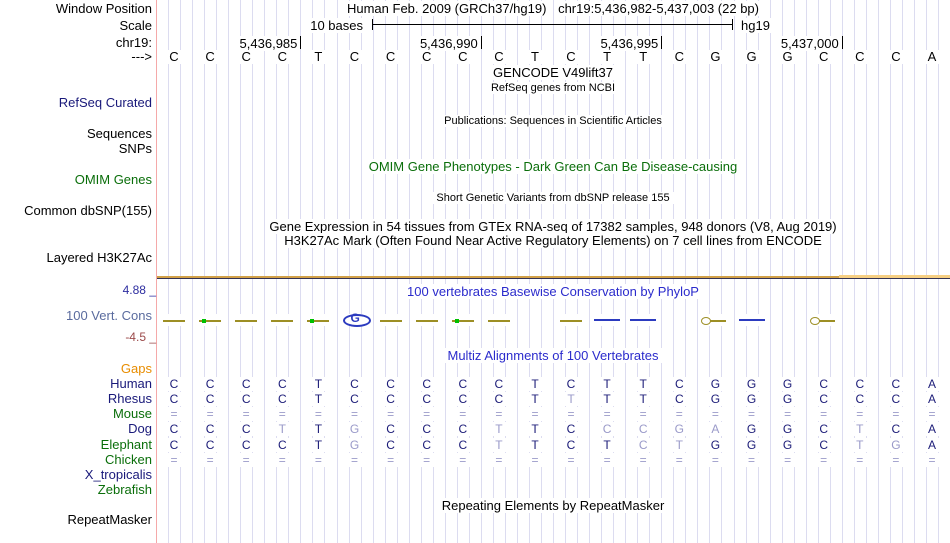  I want to click on track-label-refseq-curated: RefSeq Curated, so click(105, 102).